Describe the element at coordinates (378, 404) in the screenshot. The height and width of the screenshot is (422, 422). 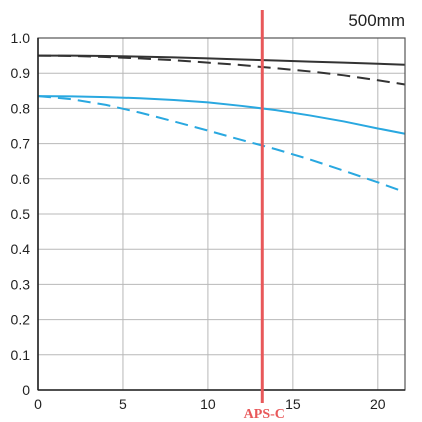
I see `x-tick-label: 20` at that location.